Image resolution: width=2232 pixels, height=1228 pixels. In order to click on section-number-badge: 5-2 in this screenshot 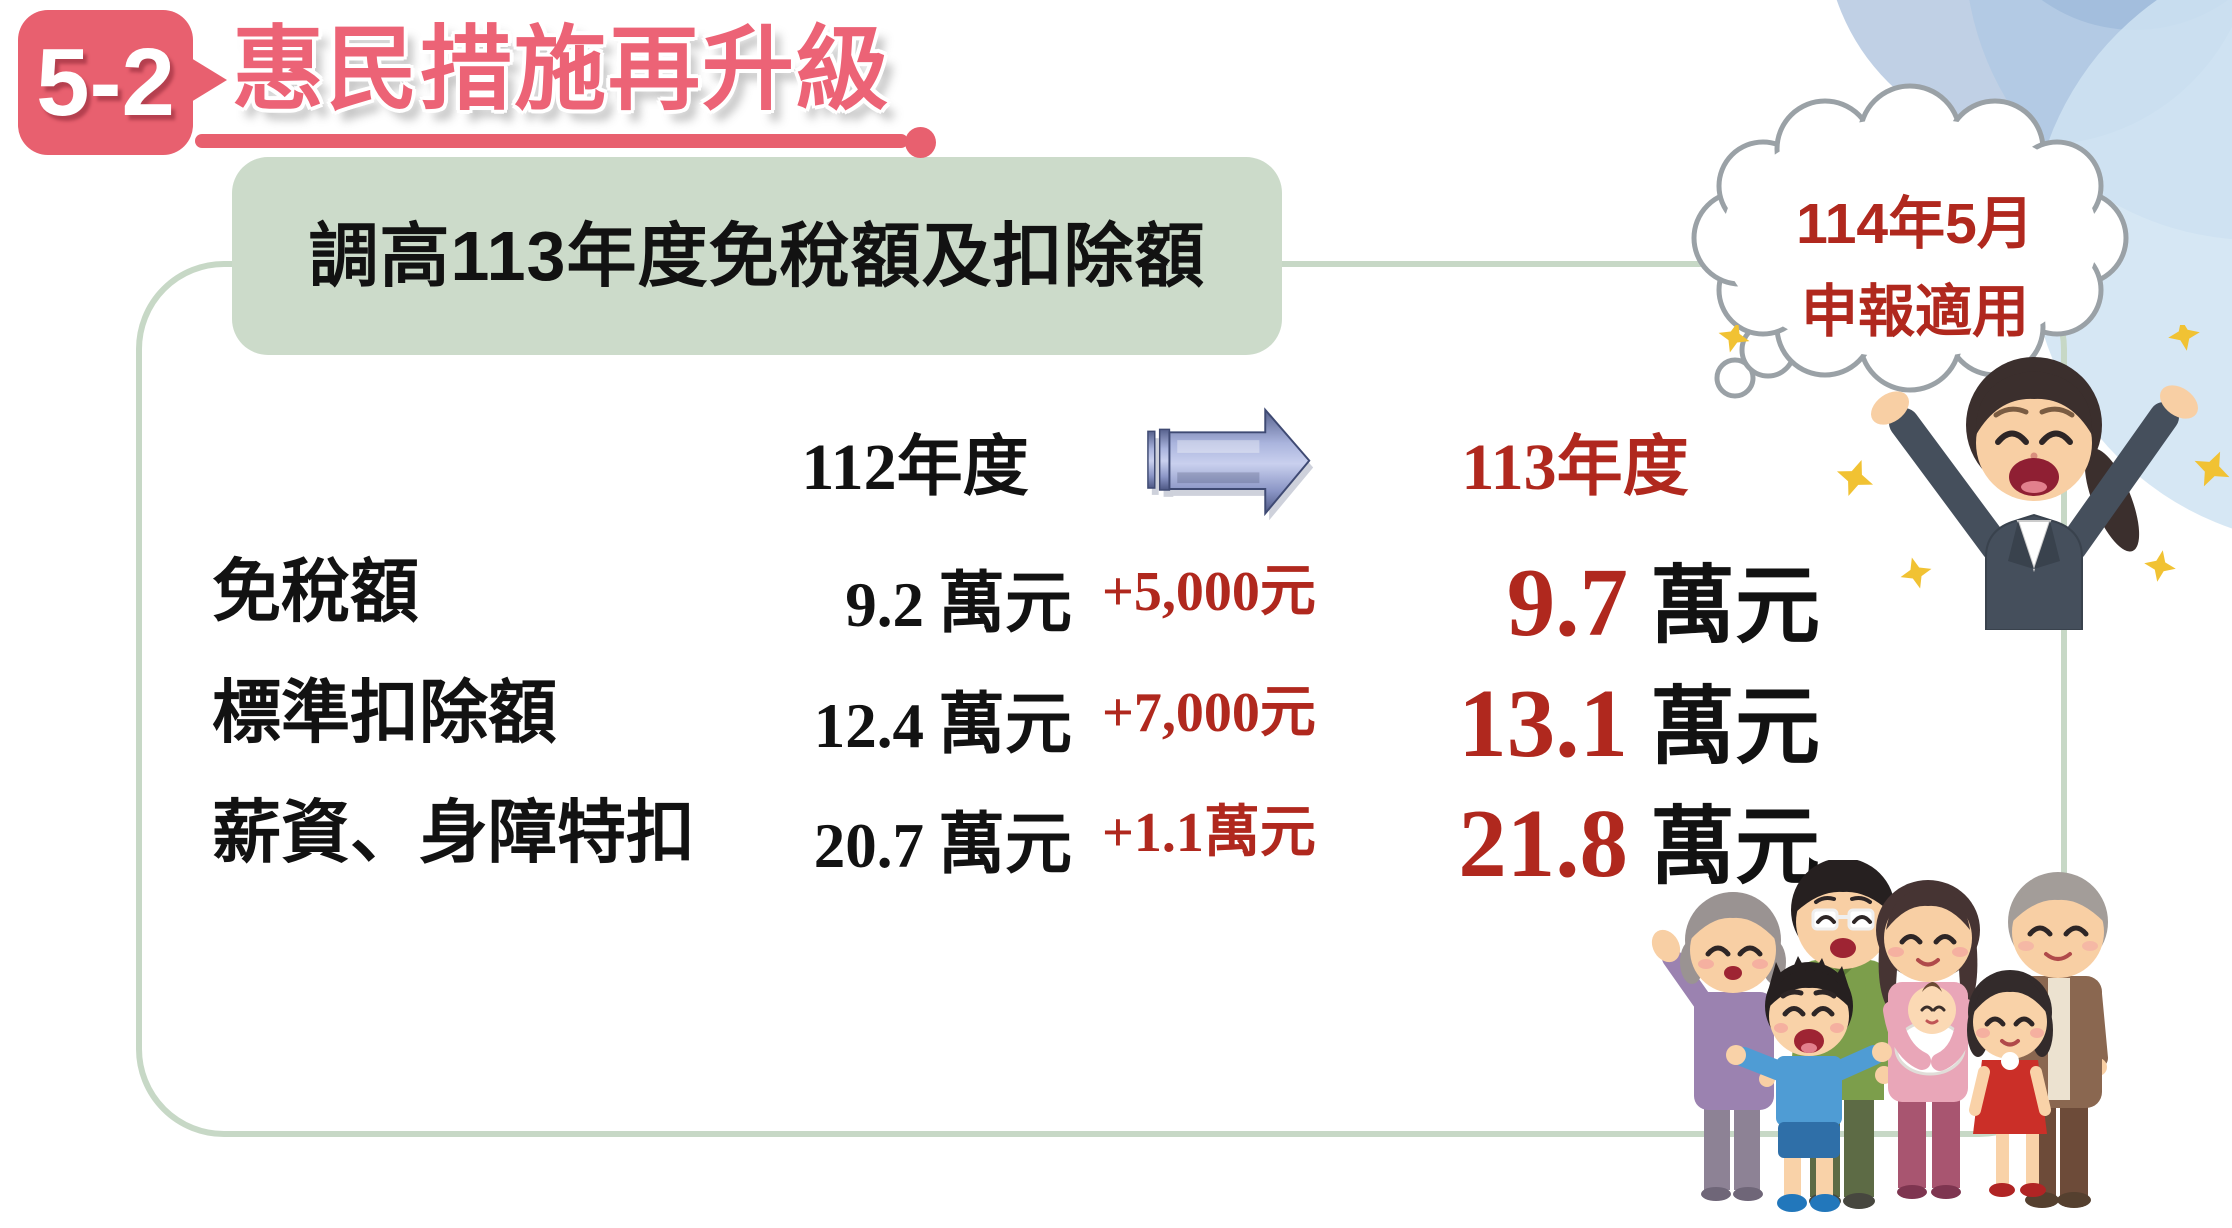, I will do `click(105, 82)`.